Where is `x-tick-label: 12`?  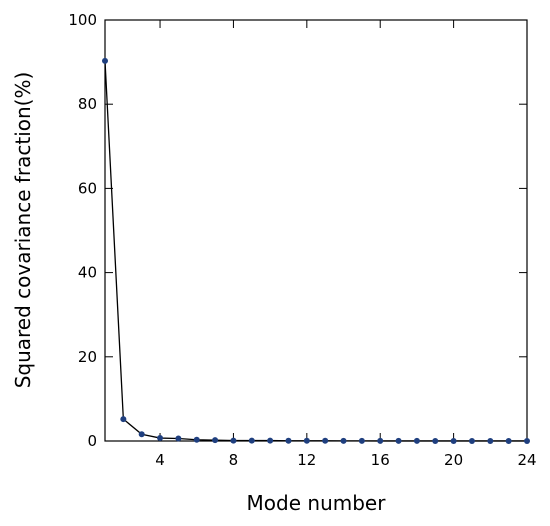
x-tick-label: 12 is located at coordinates (306, 460).